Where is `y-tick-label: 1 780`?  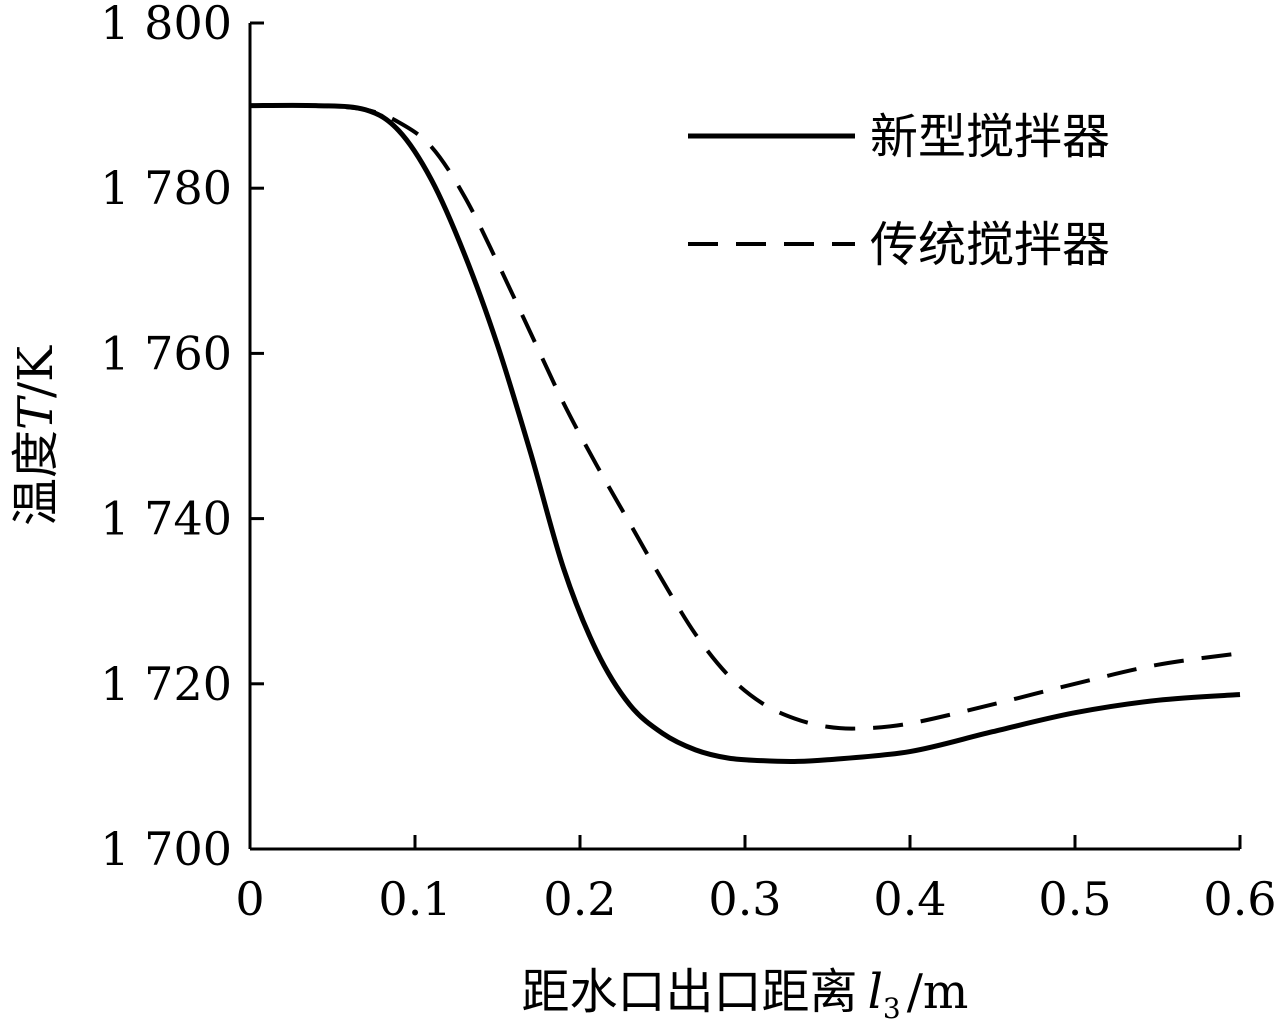 y-tick-label: 1 780 is located at coordinates (166, 188).